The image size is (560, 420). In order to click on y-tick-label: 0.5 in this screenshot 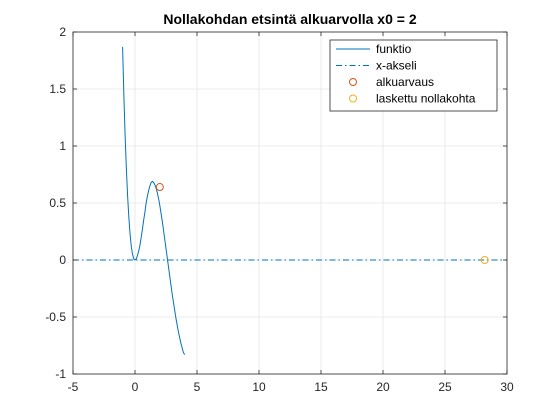, I will do `click(57, 203)`.